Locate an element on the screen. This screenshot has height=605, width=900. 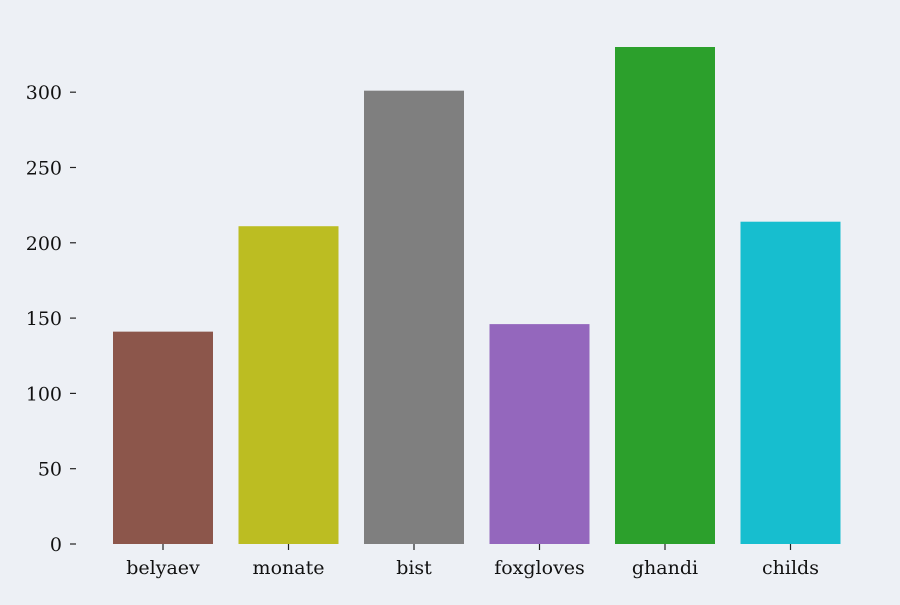
x-tick-label: monate is located at coordinates (289, 568).